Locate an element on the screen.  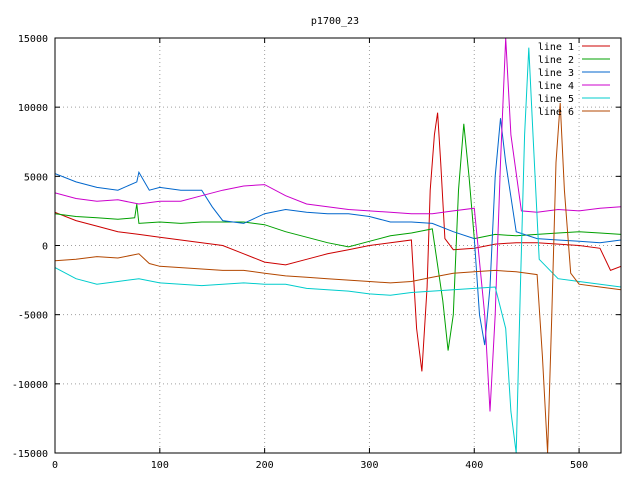
y-tick-label: -15000 is located at coordinates (30, 454).